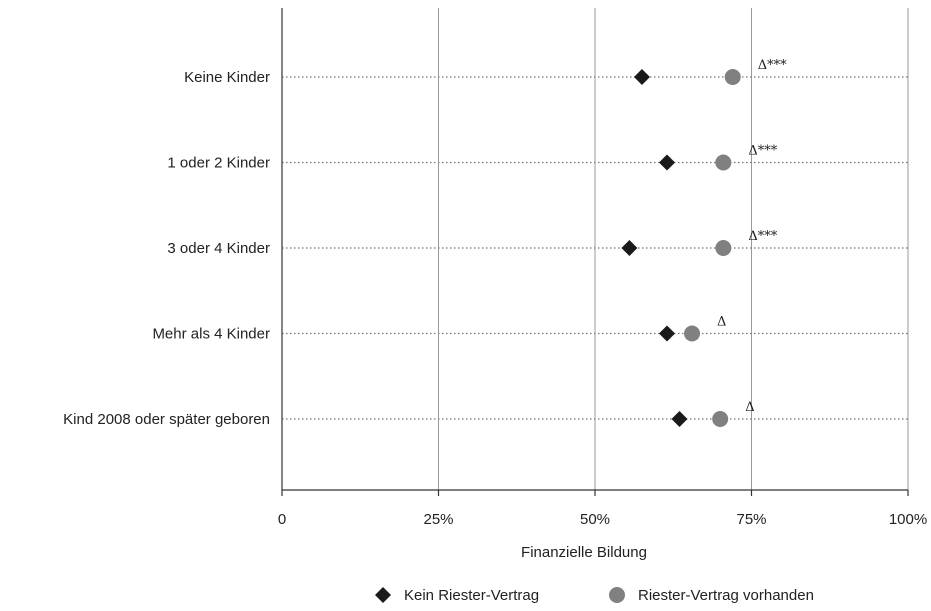 This screenshot has width=931, height=611. What do you see at coordinates (218, 248) in the screenshot?
I see `category-label: 3 oder 4 Kinder` at bounding box center [218, 248].